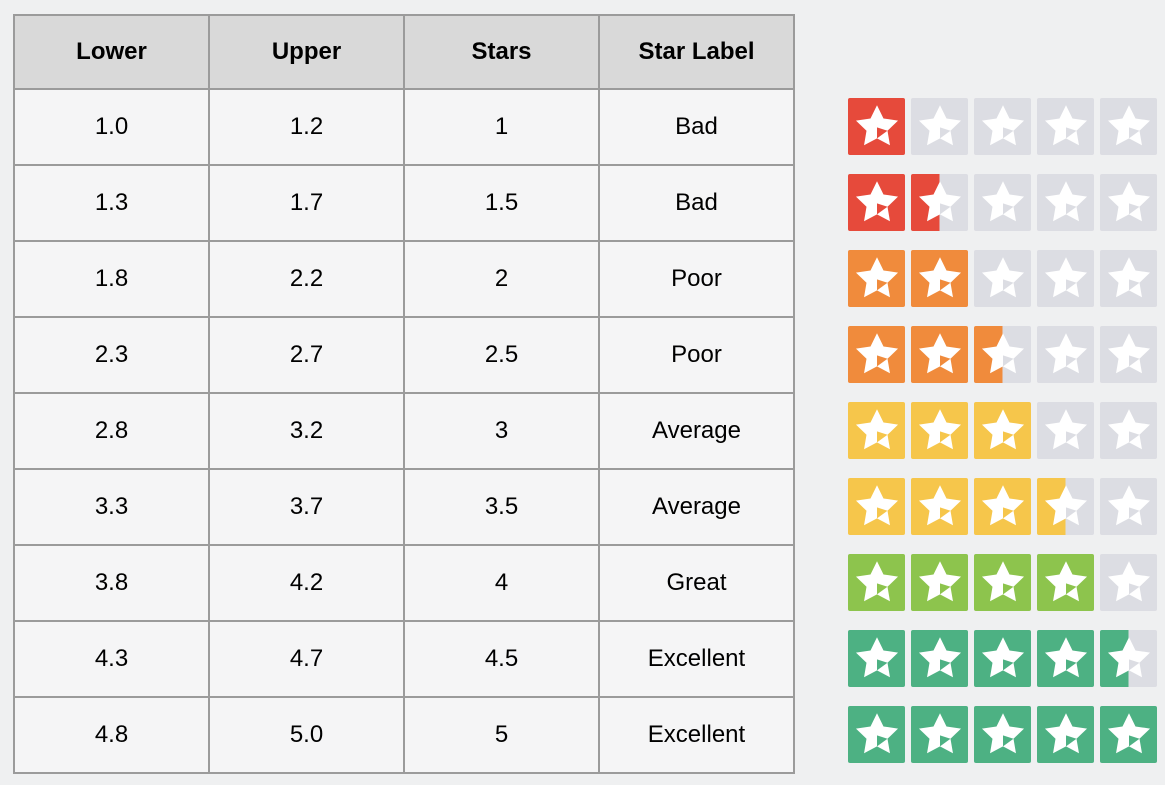 This screenshot has height=785, width=1165. Describe the element at coordinates (306, 735) in the screenshot. I see `cell-upper: 5.0` at that location.